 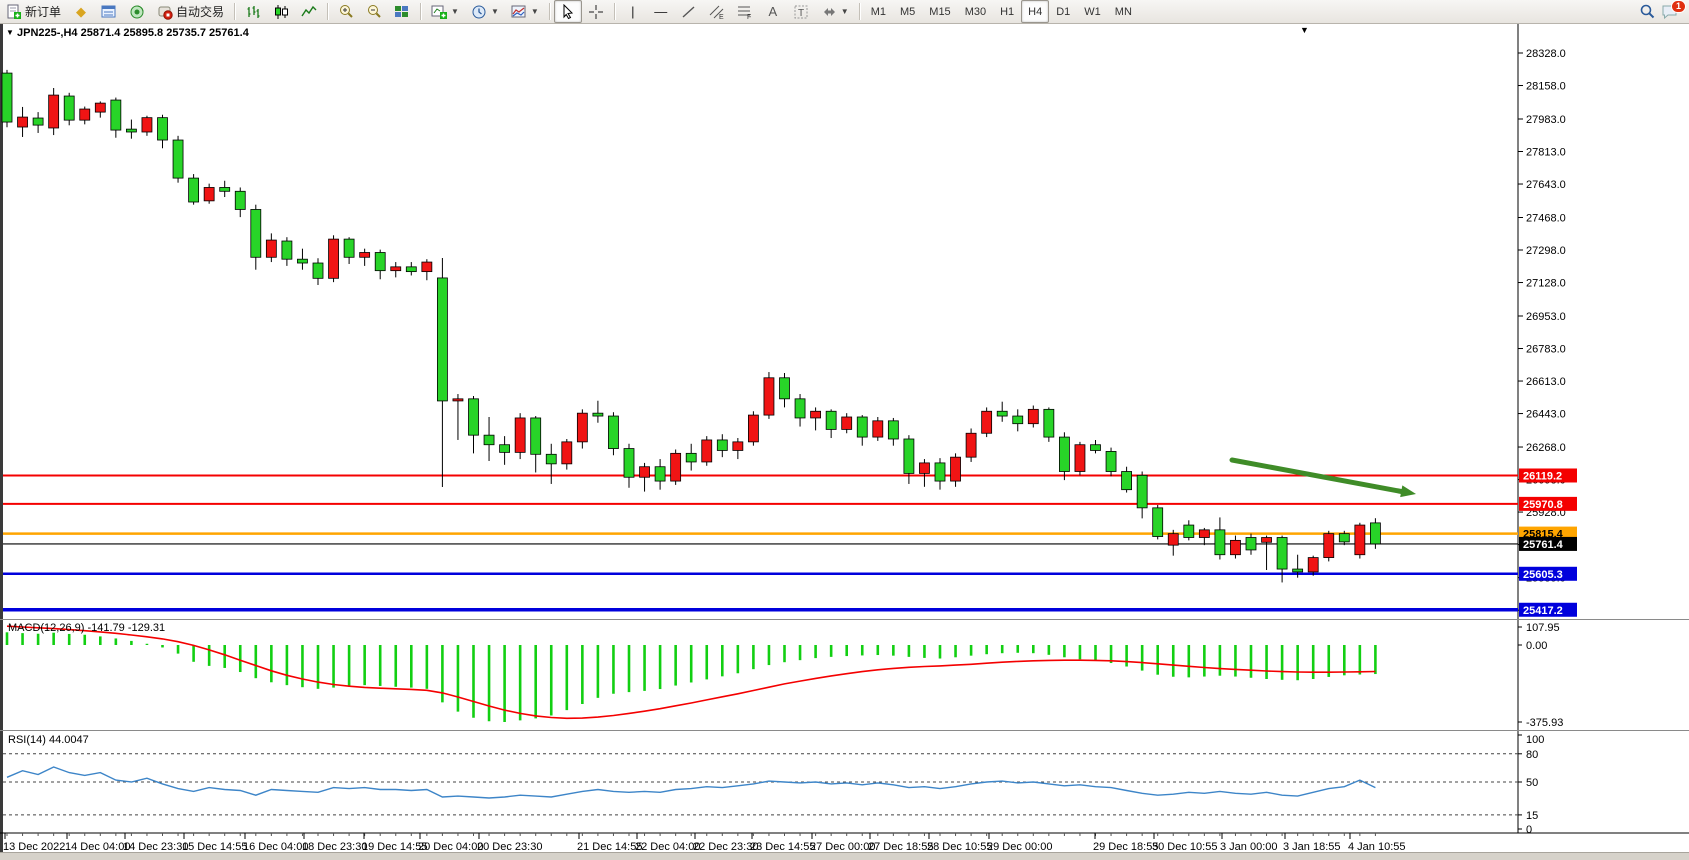 What do you see at coordinates (1322, 477) in the screenshot?
I see `trend-arrow-annotation` at bounding box center [1322, 477].